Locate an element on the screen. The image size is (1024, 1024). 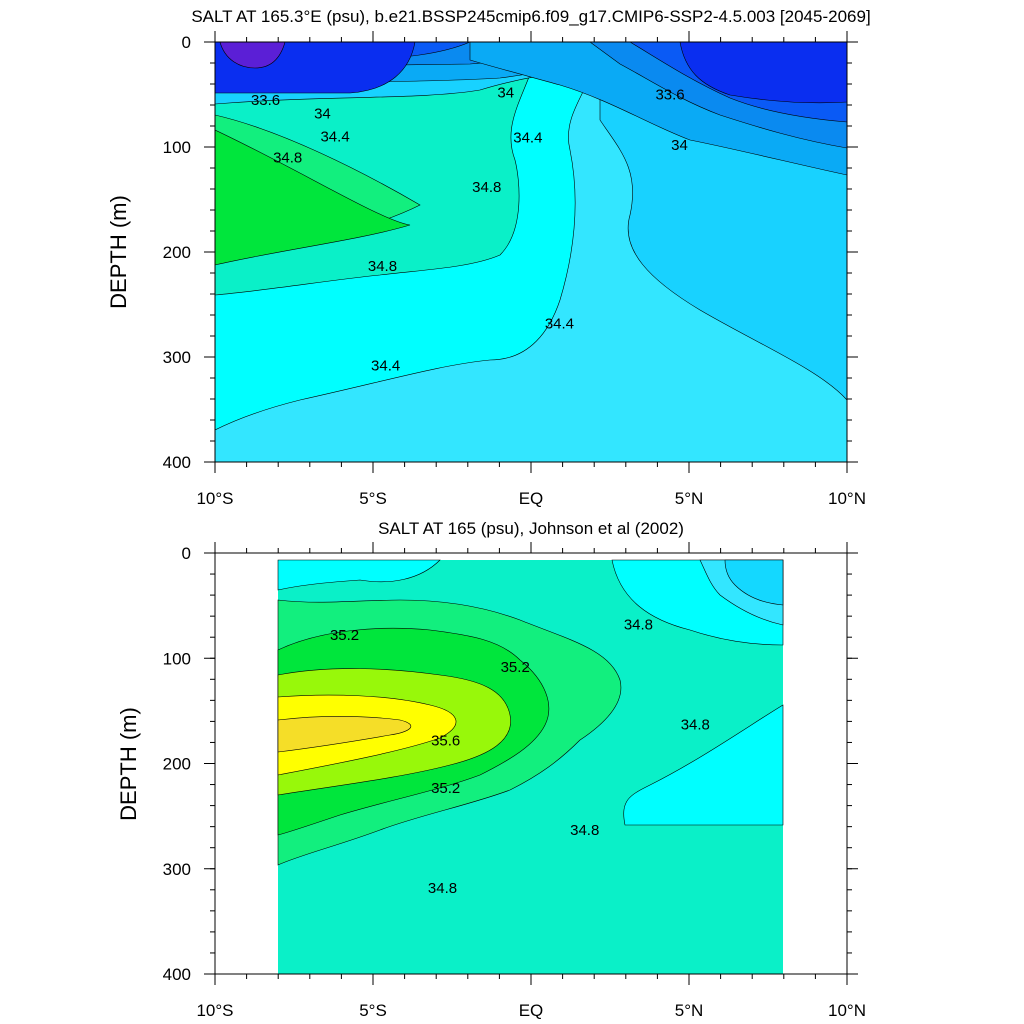
fill-region-lt33.2 is located at coordinates (252, 55).